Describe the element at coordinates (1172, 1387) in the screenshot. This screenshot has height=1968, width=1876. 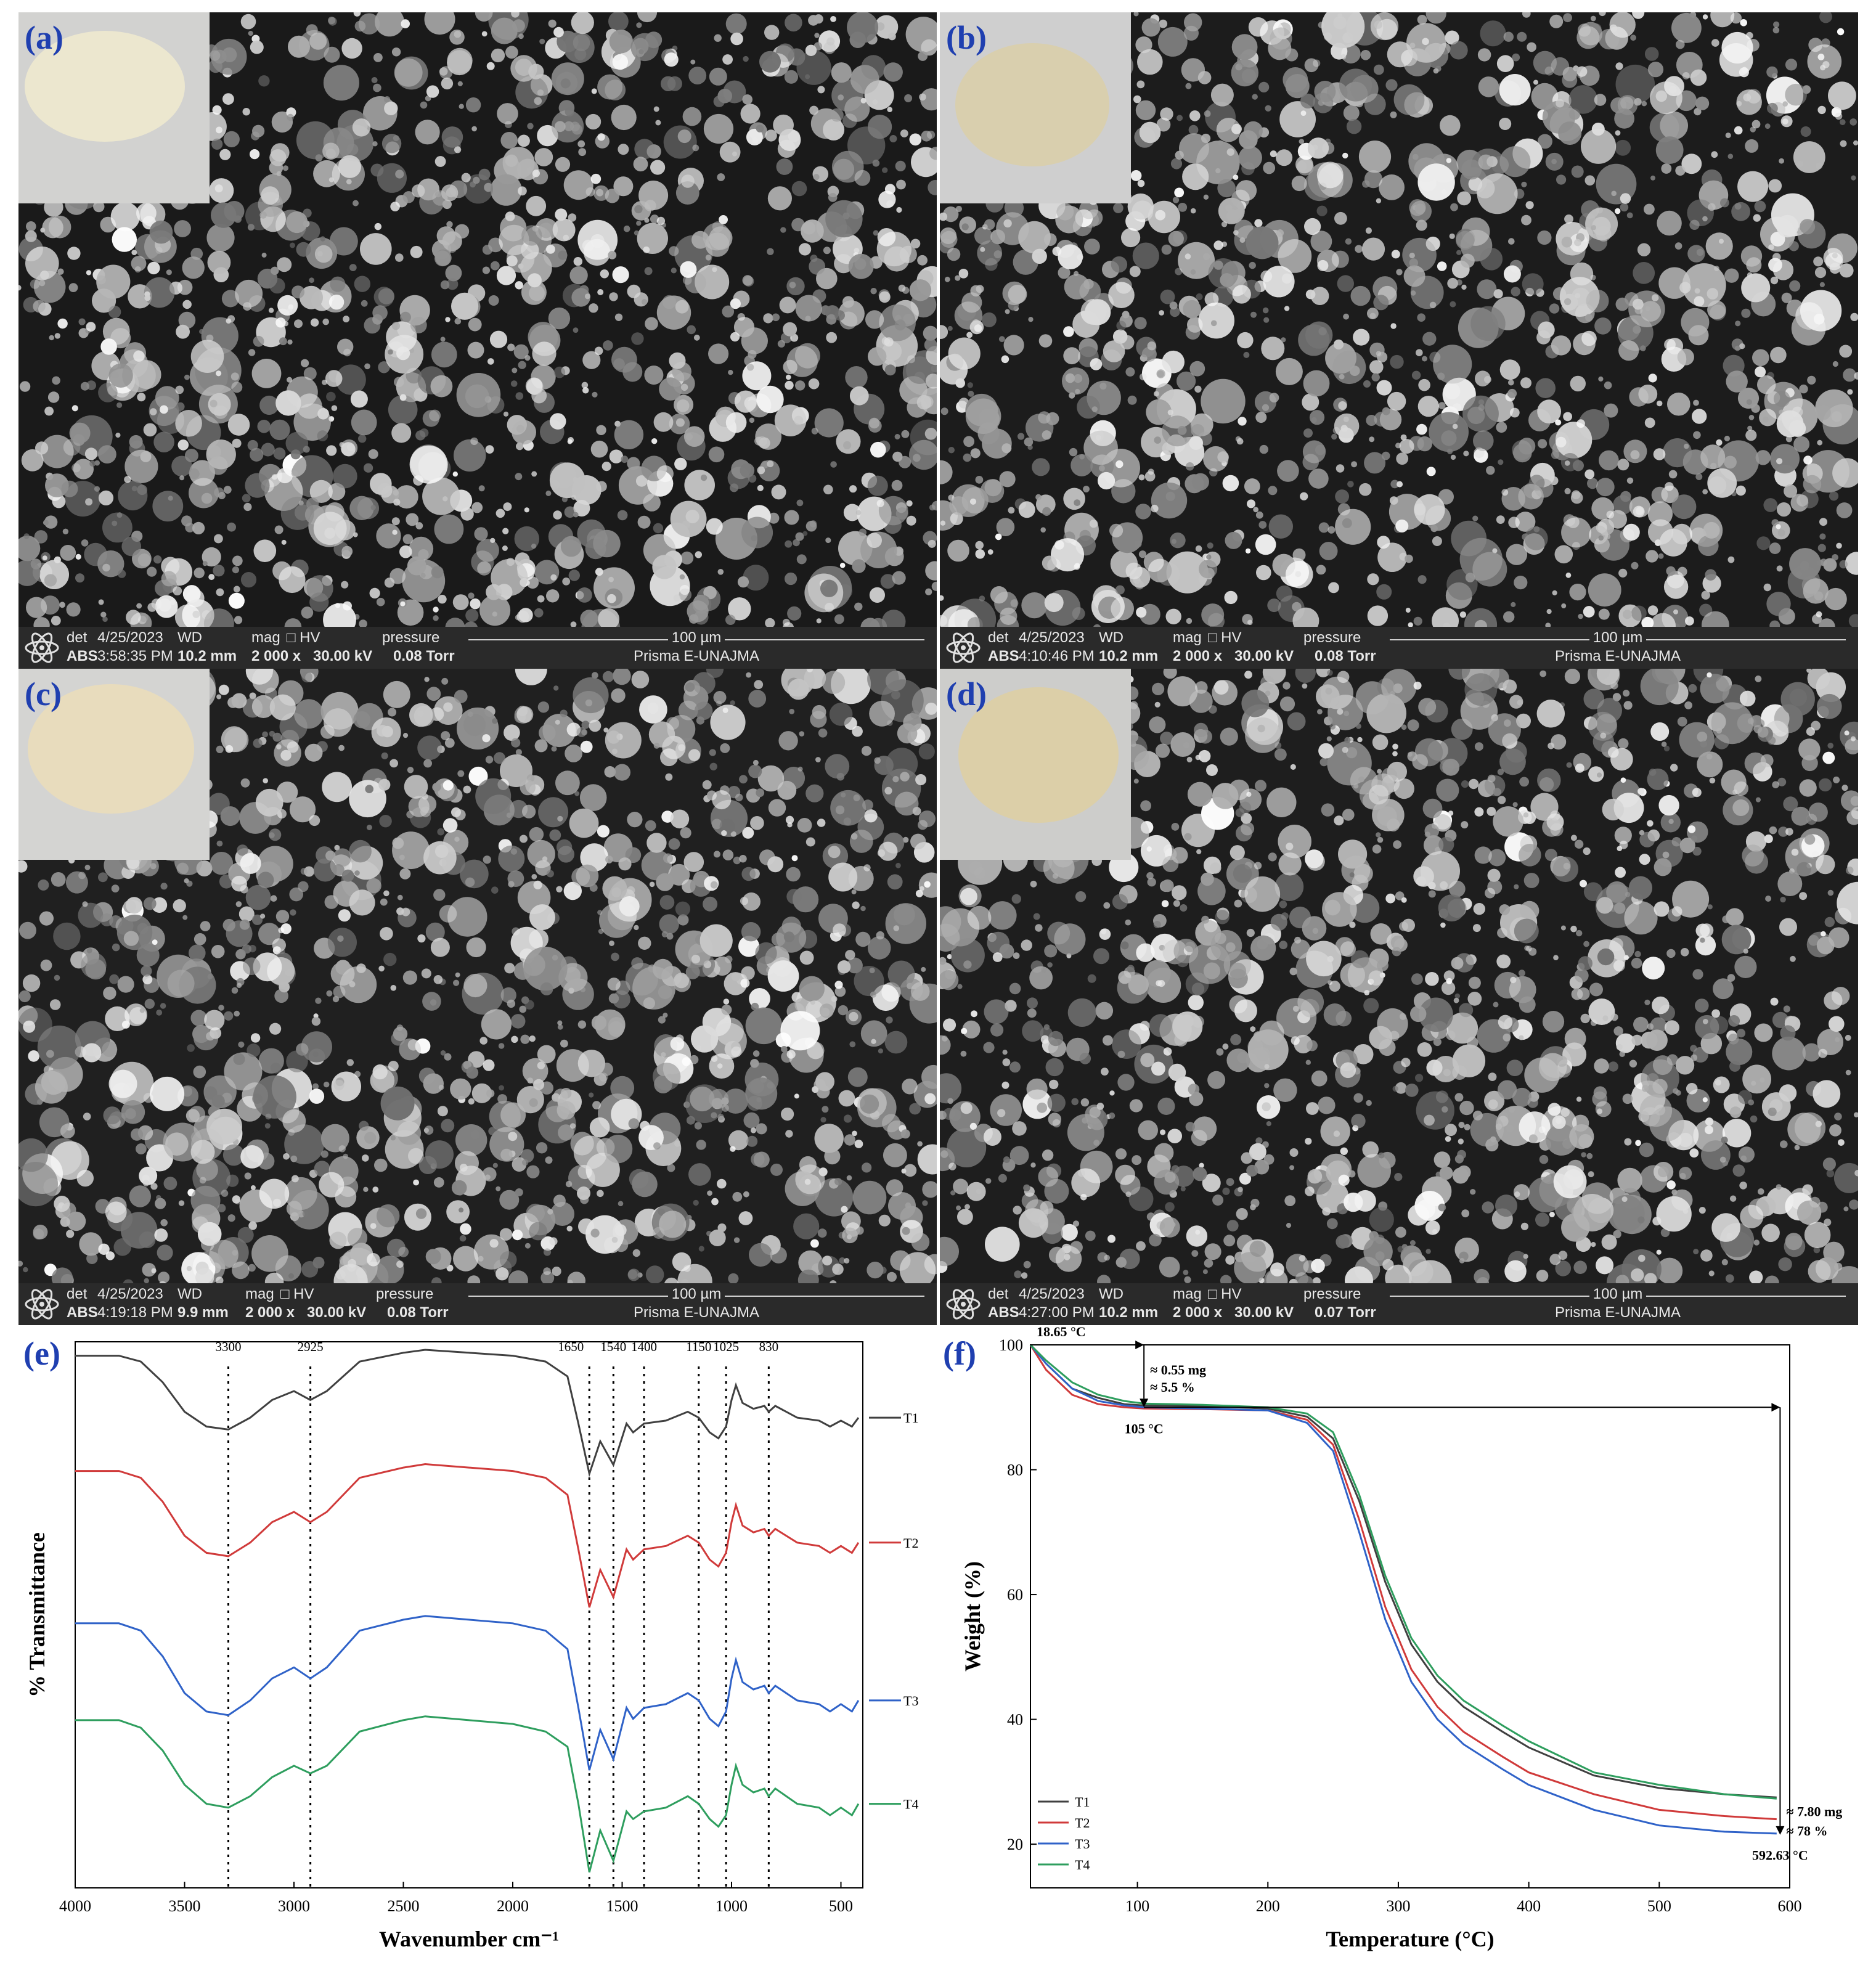
I see `annotation-text: ≈ 5.5 %` at that location.